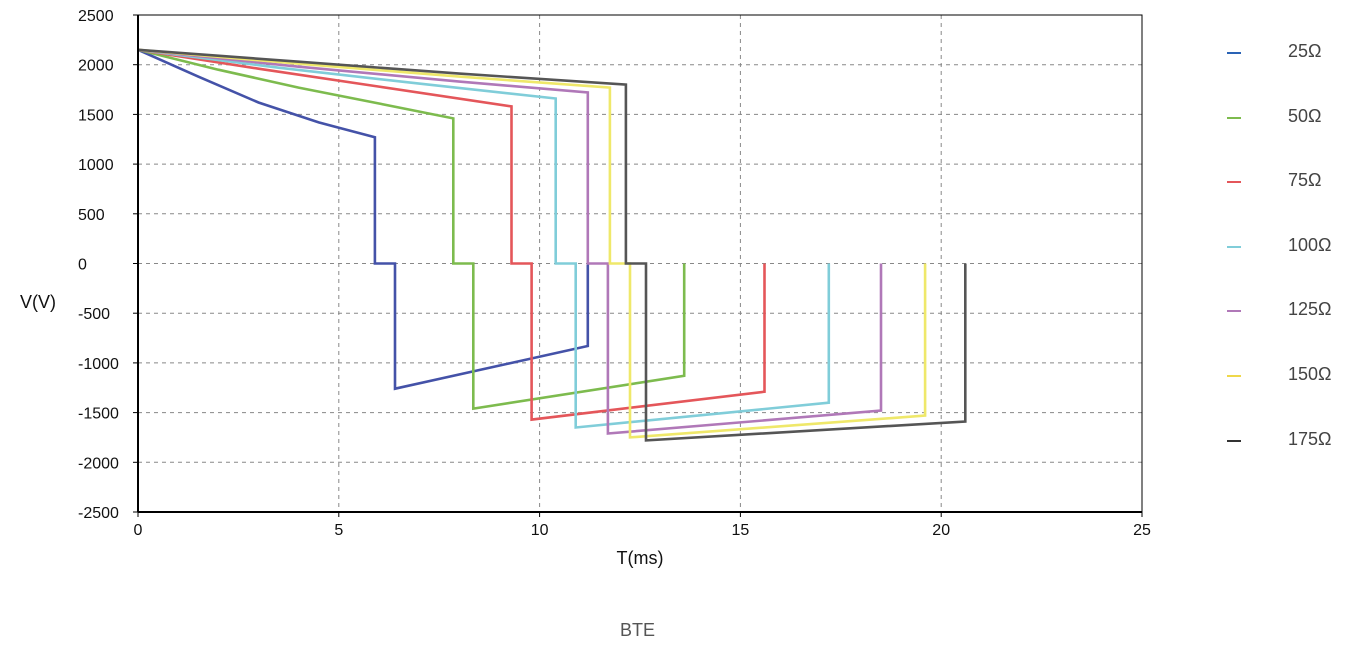 The height and width of the screenshot is (652, 1353). Describe the element at coordinates (98, 364) in the screenshot. I see `y-tick-label: -1000` at that location.